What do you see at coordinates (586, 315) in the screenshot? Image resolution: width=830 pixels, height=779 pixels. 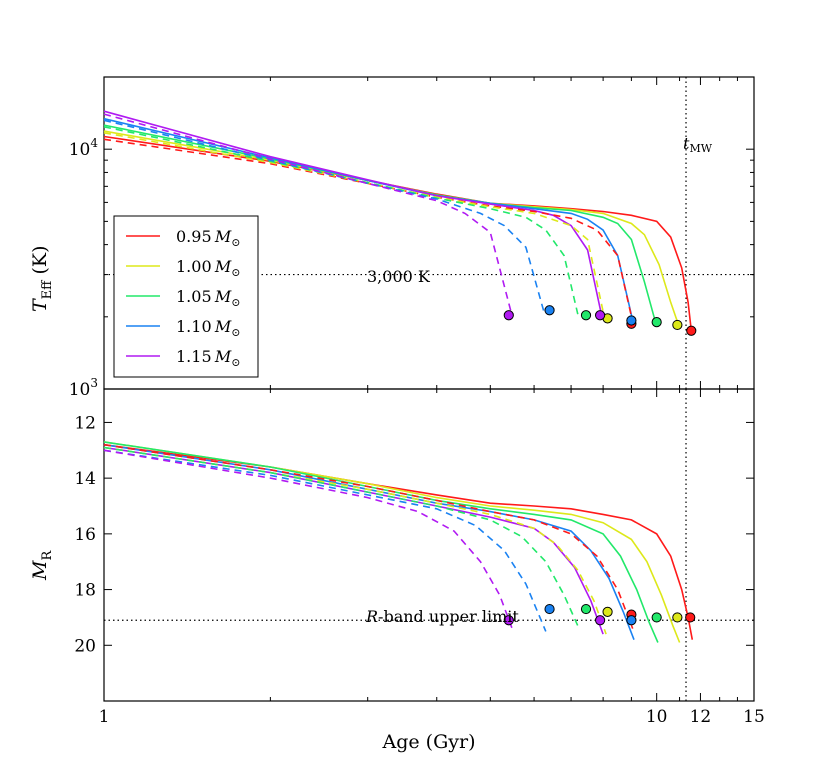 I see `top-endpoint-1.05-5` at bounding box center [586, 315].